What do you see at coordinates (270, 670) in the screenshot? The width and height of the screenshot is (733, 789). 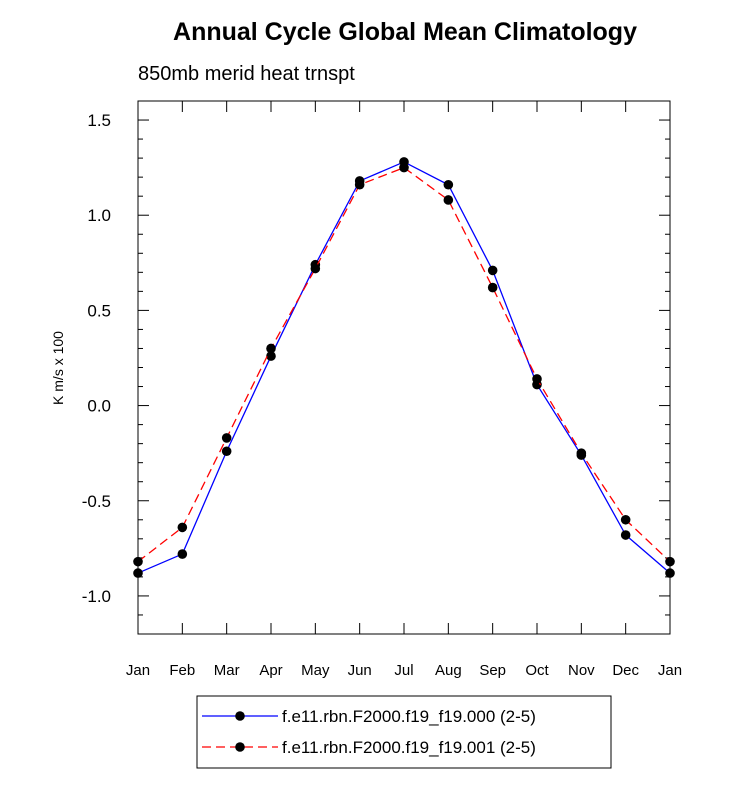 I see `x-tick-label: Apr` at bounding box center [270, 670].